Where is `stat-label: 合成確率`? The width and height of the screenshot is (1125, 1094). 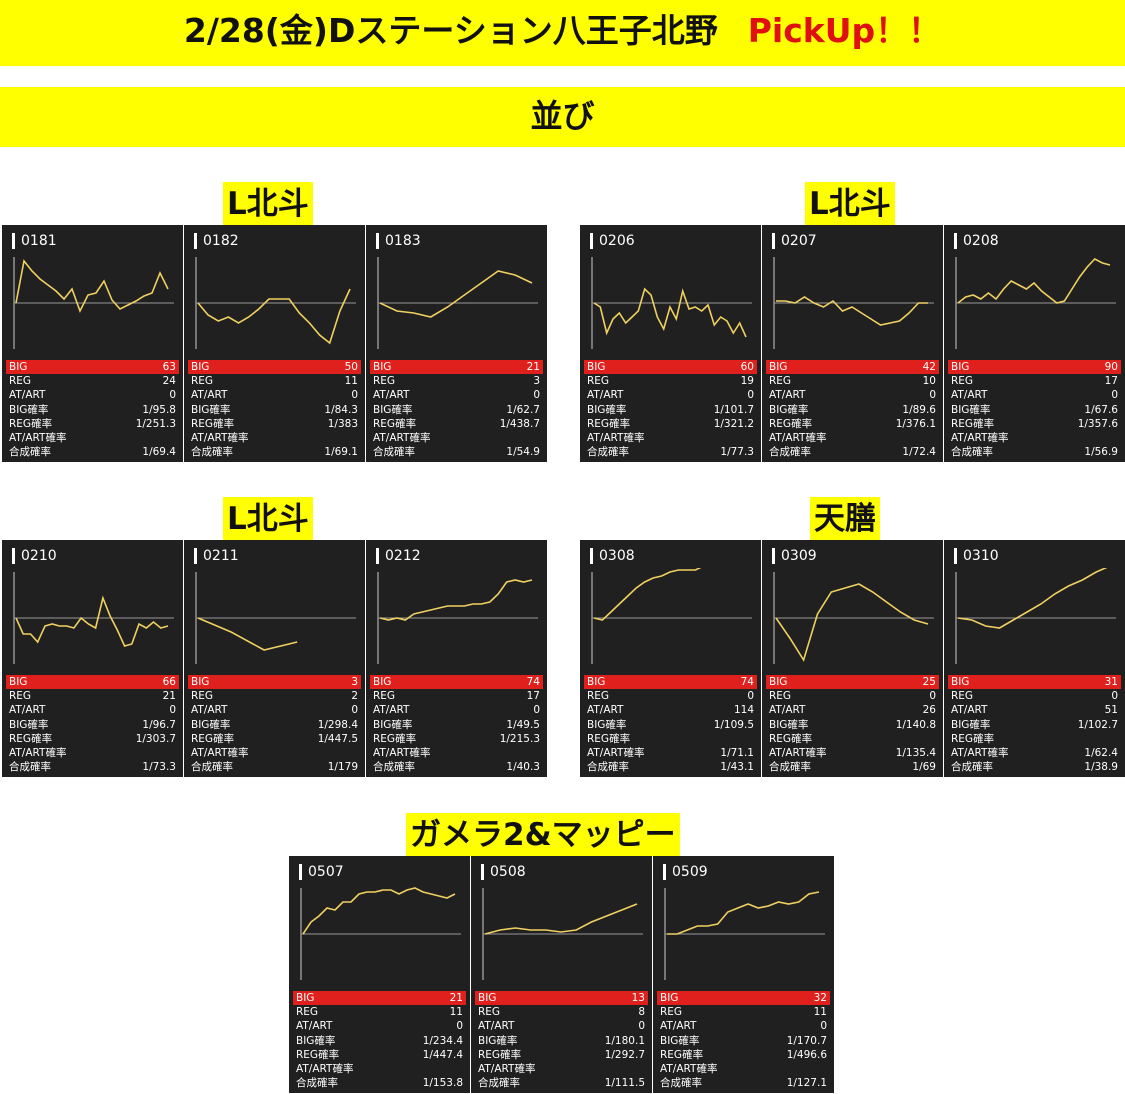
stat-label: 合成確率 is located at coordinates (30, 452).